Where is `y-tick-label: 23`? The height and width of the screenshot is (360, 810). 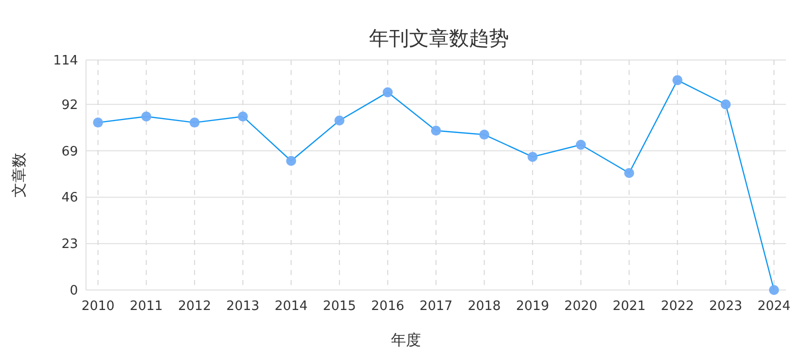
y-tick-label: 23 is located at coordinates (69, 244).